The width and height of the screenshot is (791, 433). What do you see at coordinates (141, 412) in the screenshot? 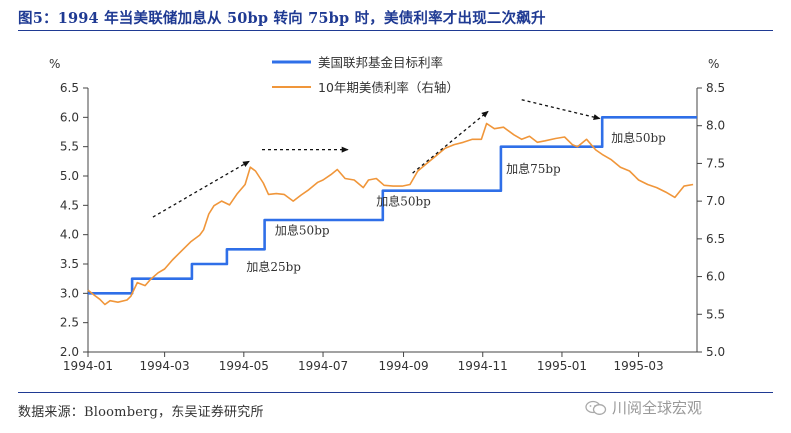
I see `source-note: 数据来源：Bloomberg，东吴证券研究所` at bounding box center [141, 412].